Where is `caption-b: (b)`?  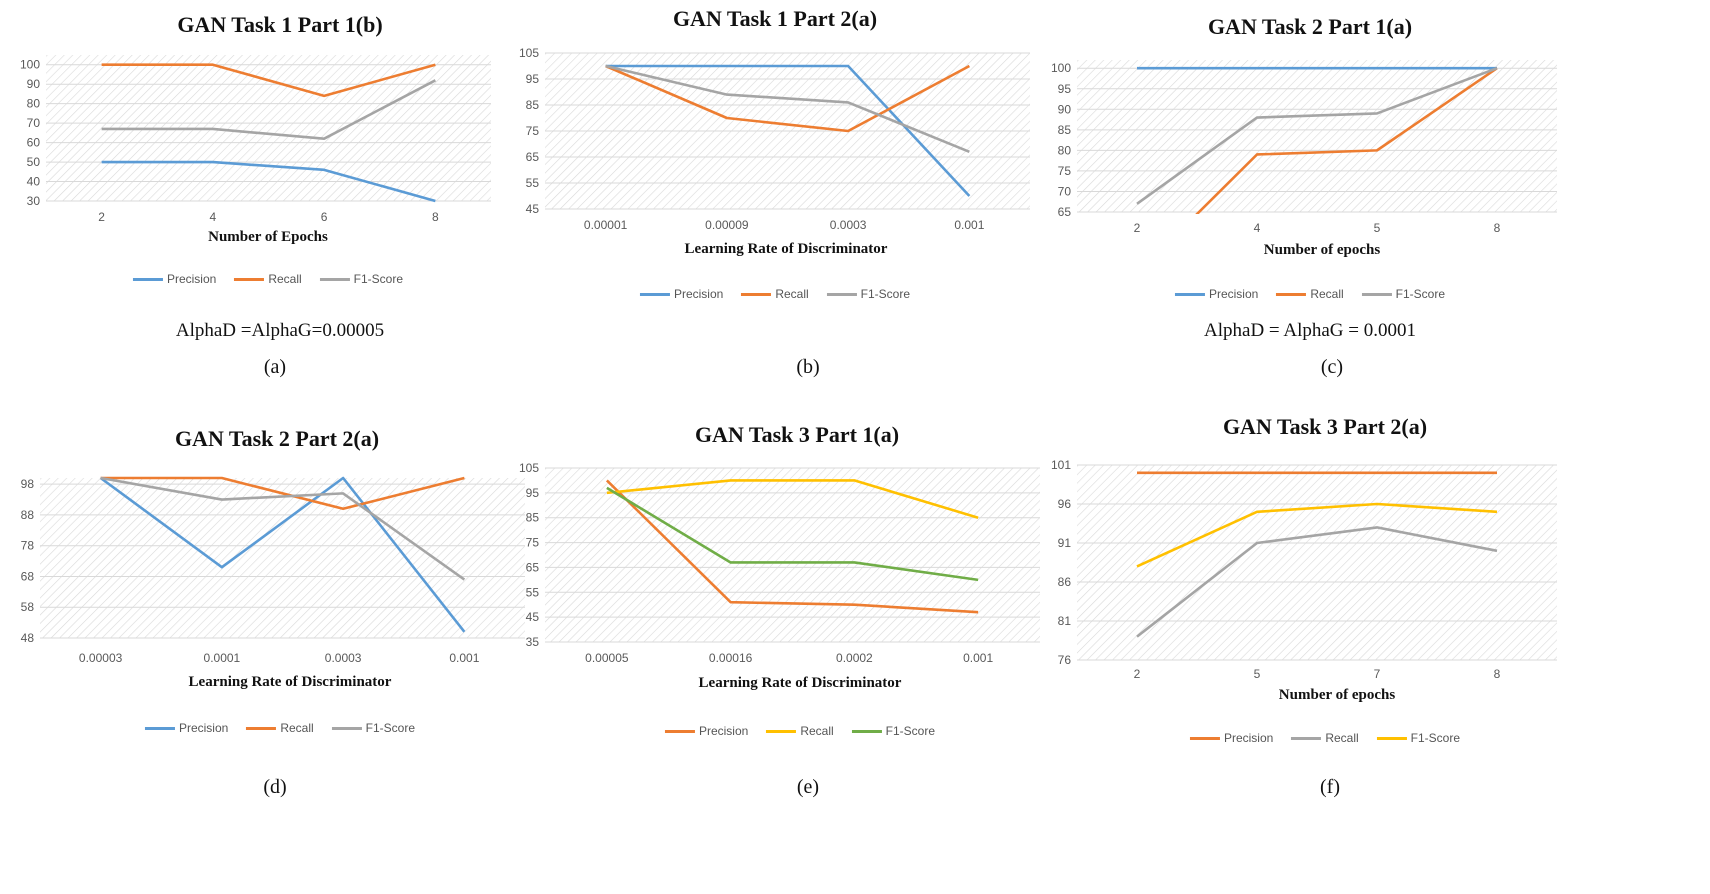 caption-b: (b) is located at coordinates (808, 367).